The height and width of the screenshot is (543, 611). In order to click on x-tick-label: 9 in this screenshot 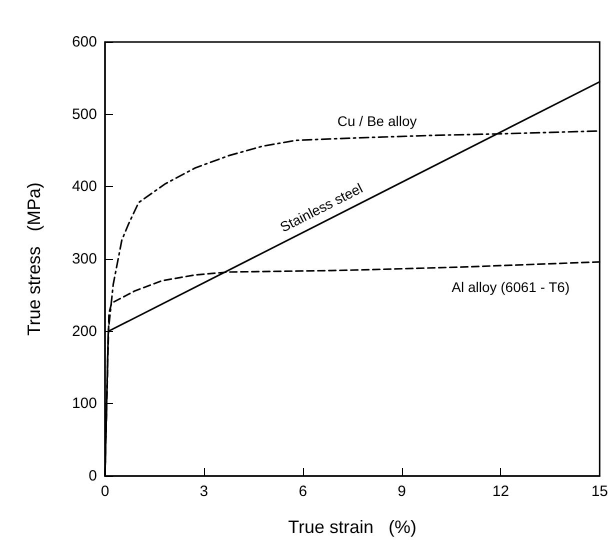, I will do `click(402, 491)`.